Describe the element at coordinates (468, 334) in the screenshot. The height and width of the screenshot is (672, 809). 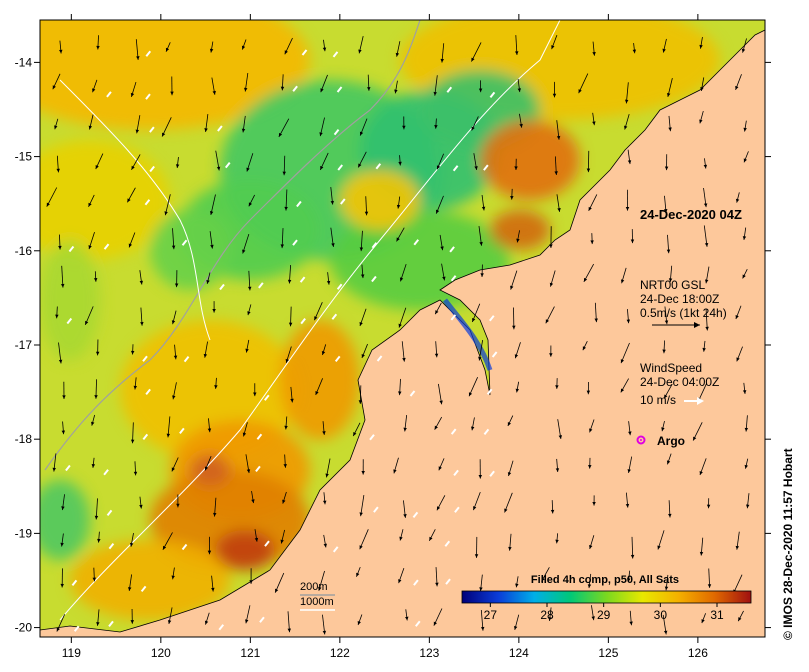
I see `inlet-cool-water` at that location.